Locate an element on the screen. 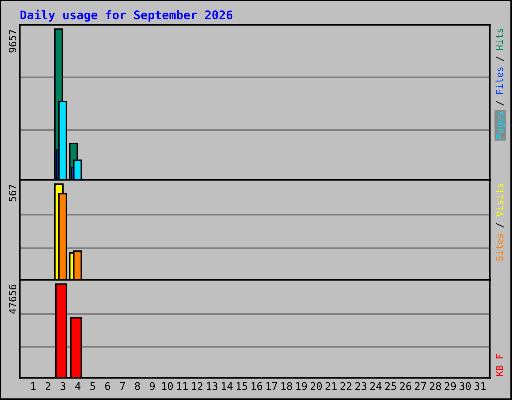  x-tick-label: 19 is located at coordinates (302, 386).